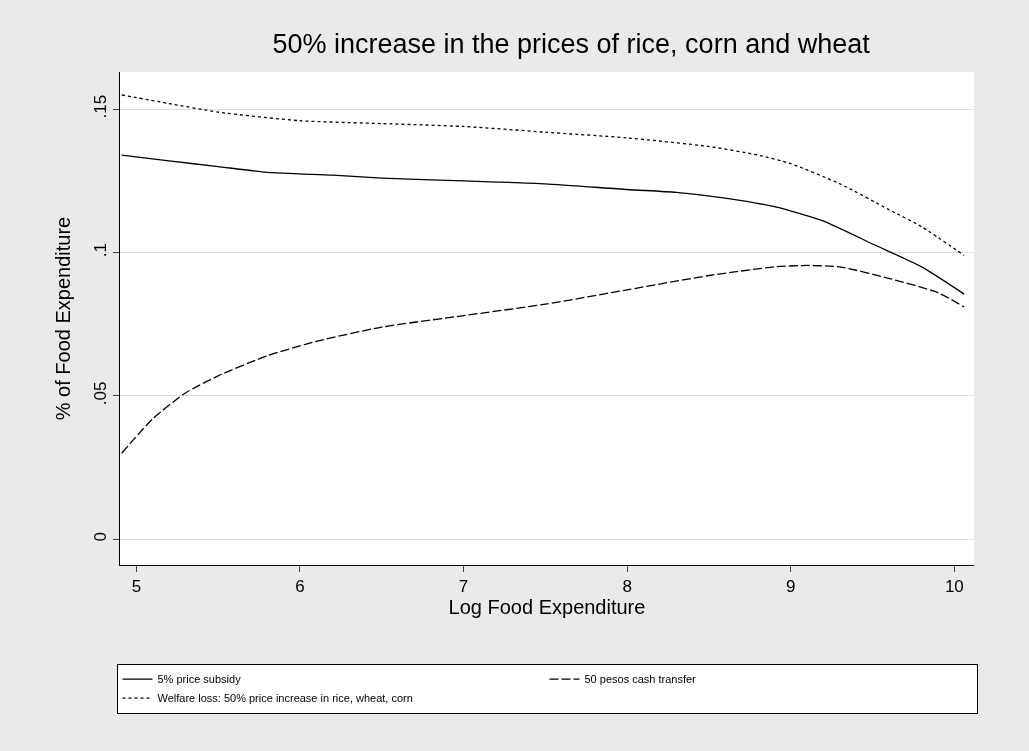  Describe the element at coordinates (463, 587) in the screenshot. I see `x-tick-label: 7` at that location.